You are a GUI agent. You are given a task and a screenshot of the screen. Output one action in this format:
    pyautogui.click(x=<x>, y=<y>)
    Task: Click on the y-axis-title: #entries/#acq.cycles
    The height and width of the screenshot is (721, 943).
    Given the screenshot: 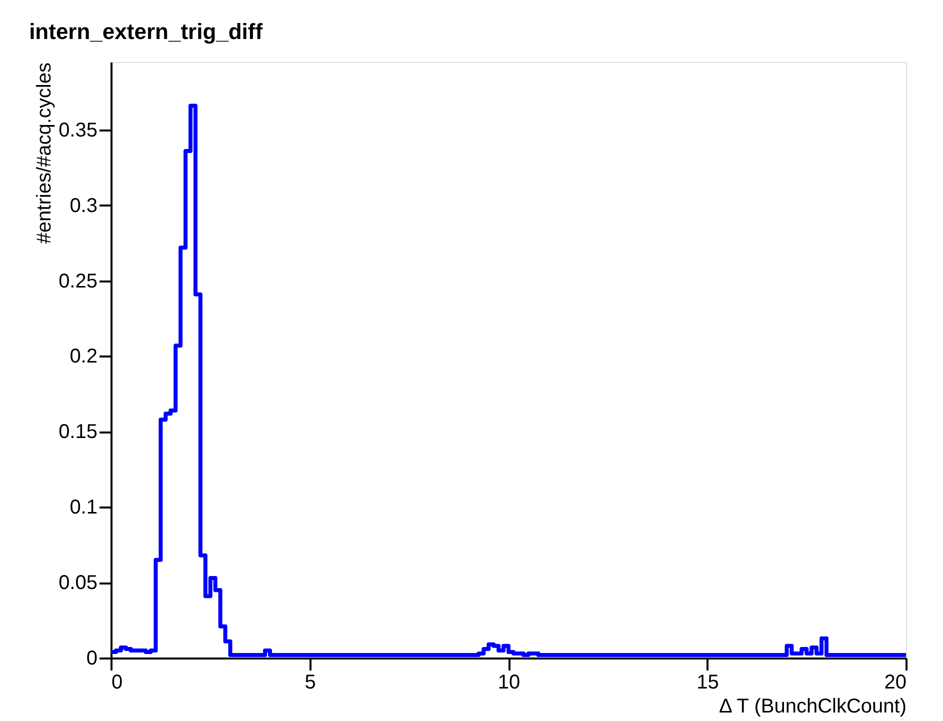 What is the action you would take?
    pyautogui.click(x=45, y=153)
    